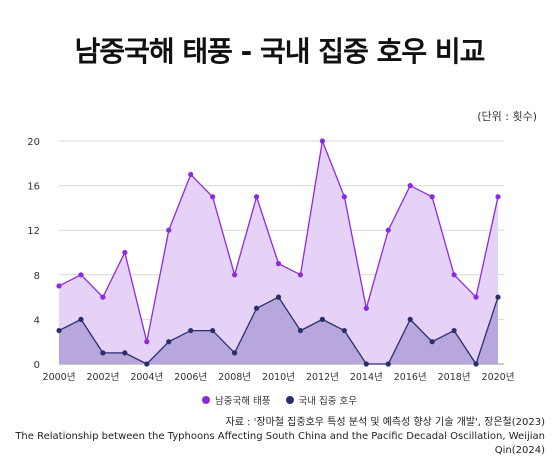  What do you see at coordinates (234, 377) in the screenshot?
I see `x-tick-label-2008: 2008년` at bounding box center [234, 377].